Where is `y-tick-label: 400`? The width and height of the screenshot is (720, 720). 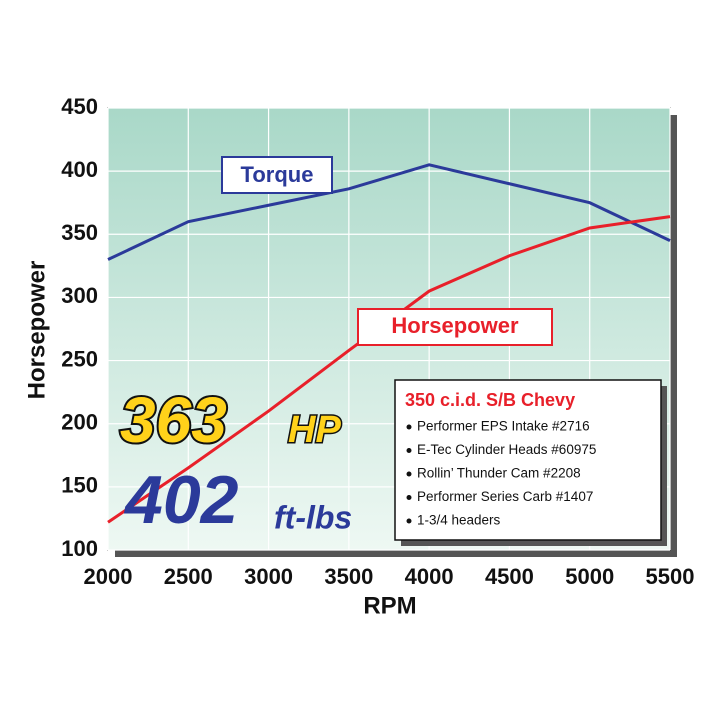
y-tick-label: 400 is located at coordinates (79, 169).